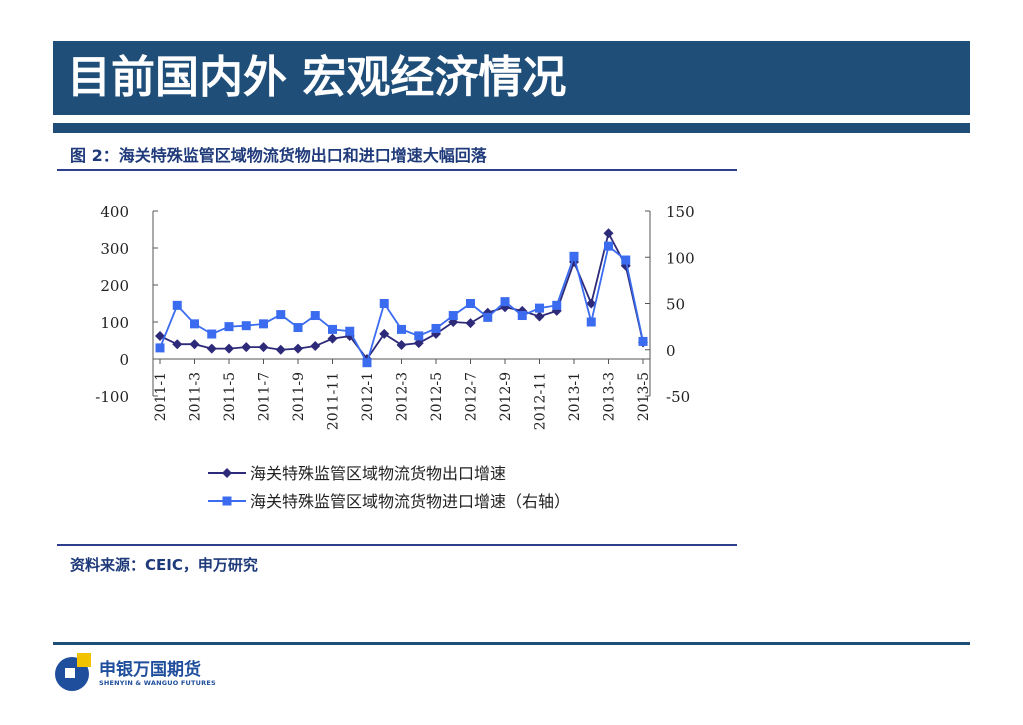 The width and height of the screenshot is (1023, 725). What do you see at coordinates (671, 351) in the screenshot?
I see `right-axis-tick-label: 0` at bounding box center [671, 351].